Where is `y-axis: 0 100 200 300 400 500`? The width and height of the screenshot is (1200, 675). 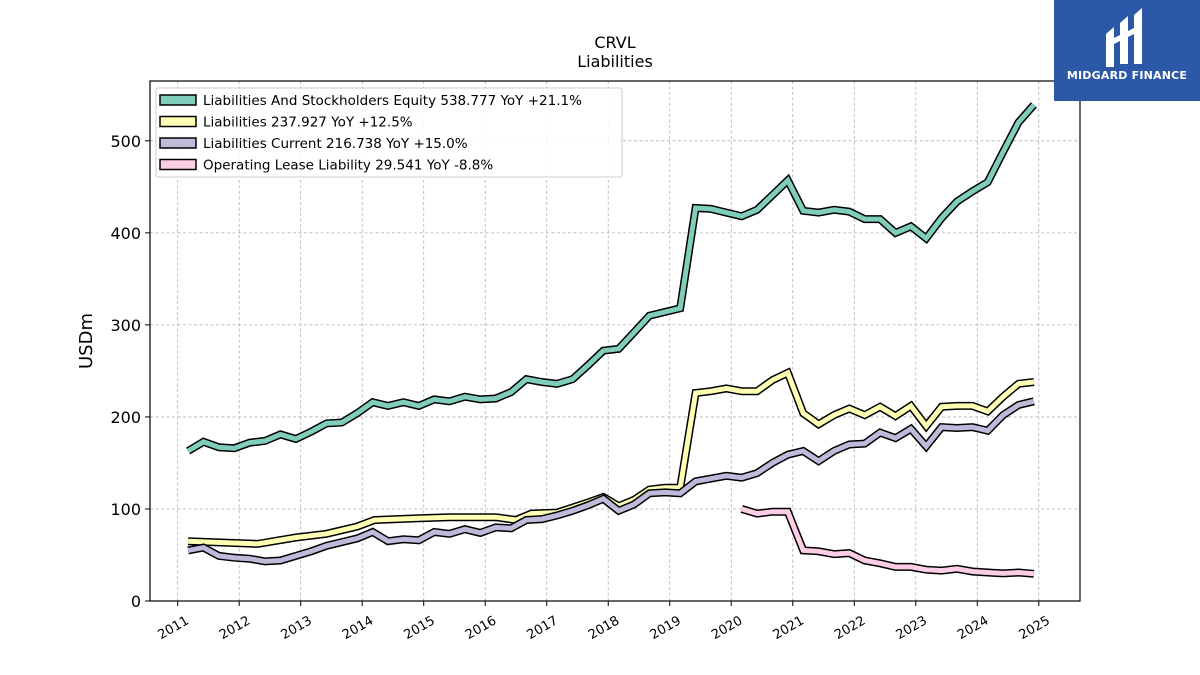
y-axis: 0 100 200 300 400 500 is located at coordinates (130, 371).